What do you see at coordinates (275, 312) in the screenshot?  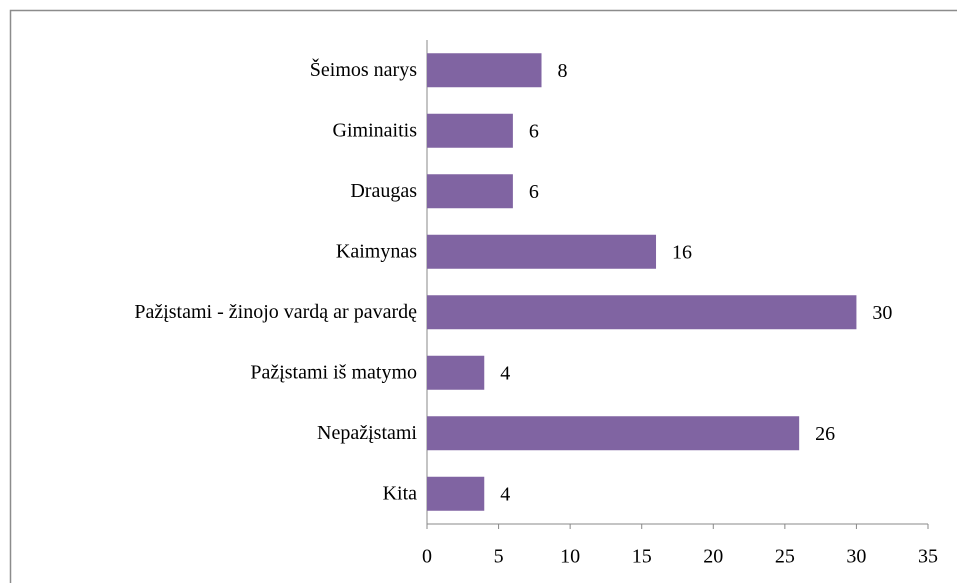 I see `y-tick-label: Pažįstami - žinojo vardą ar pavardę` at bounding box center [275, 312].